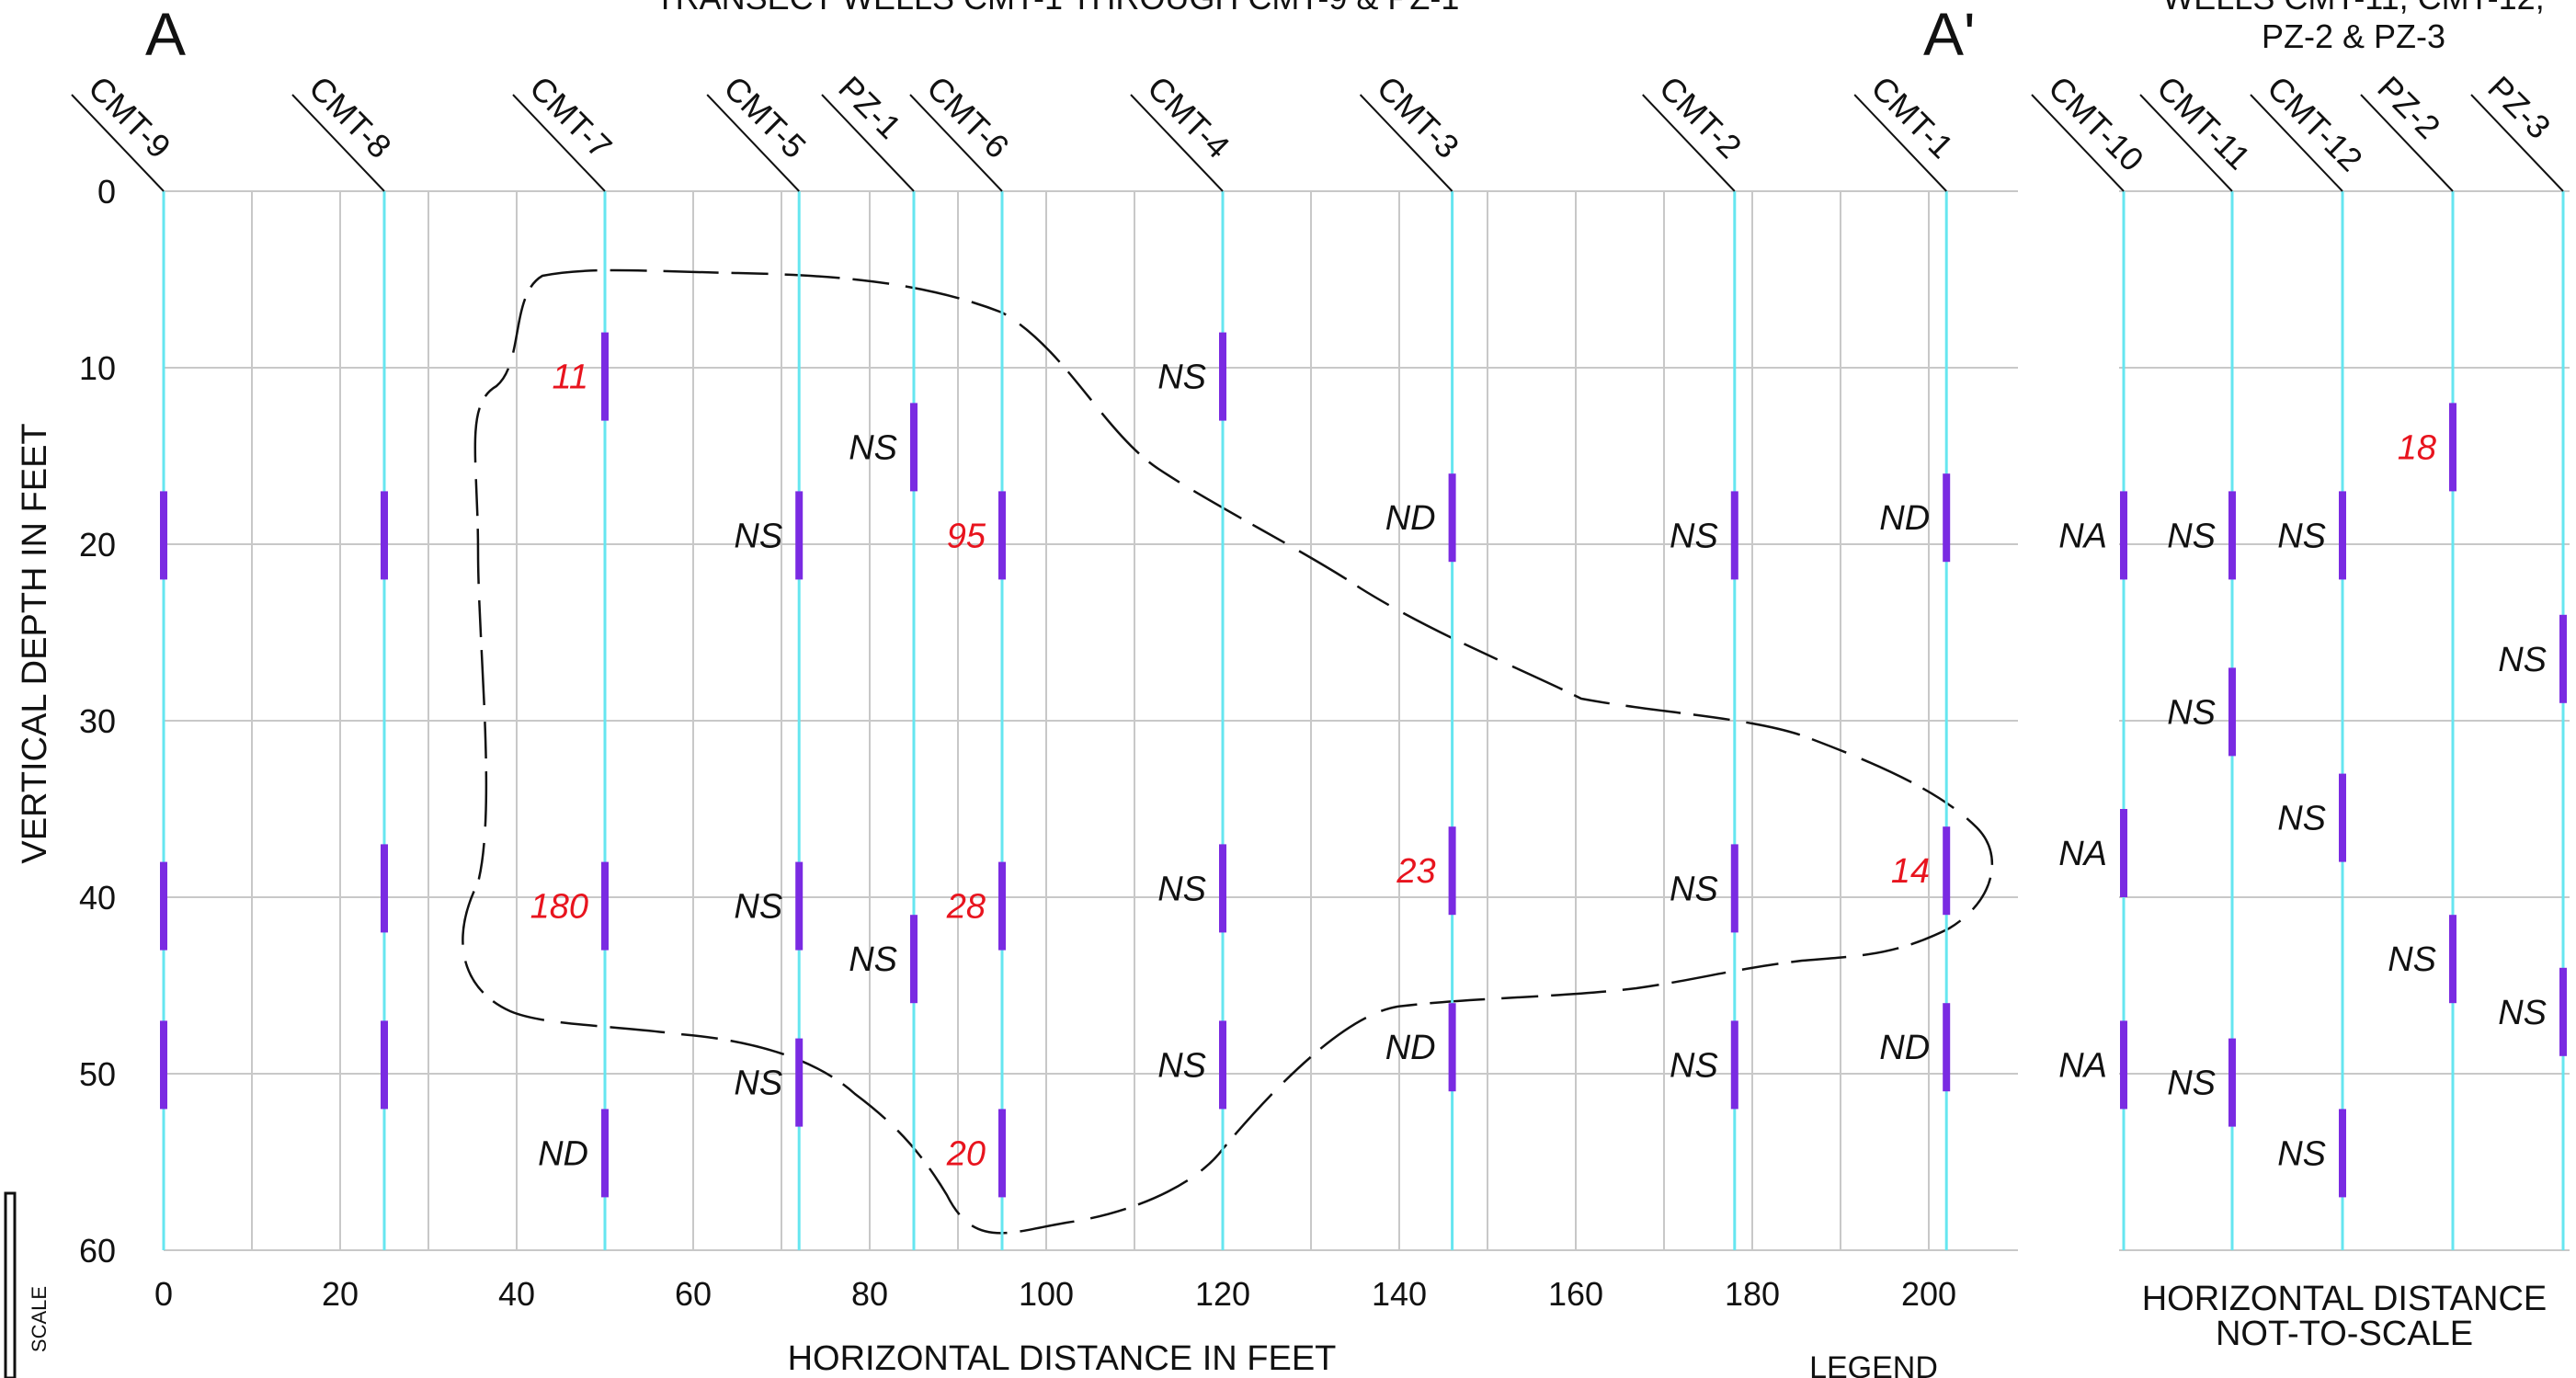 The image size is (2576, 1378). I want to click on screen-result-label: 14, so click(1910, 871).